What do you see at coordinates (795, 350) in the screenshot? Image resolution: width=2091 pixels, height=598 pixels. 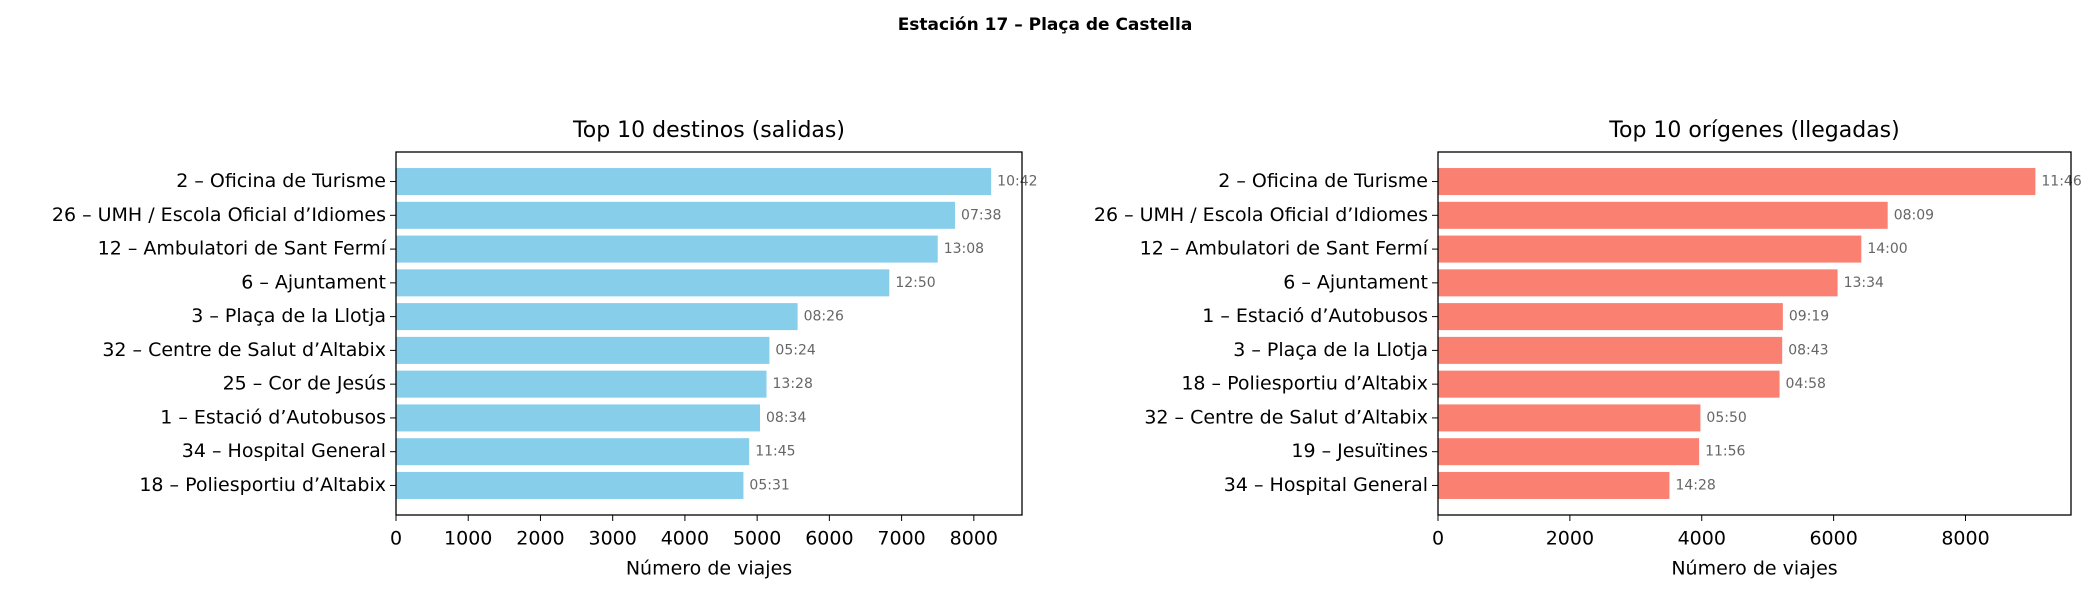 I see `bar-annotation: 05:24` at bounding box center [795, 350].